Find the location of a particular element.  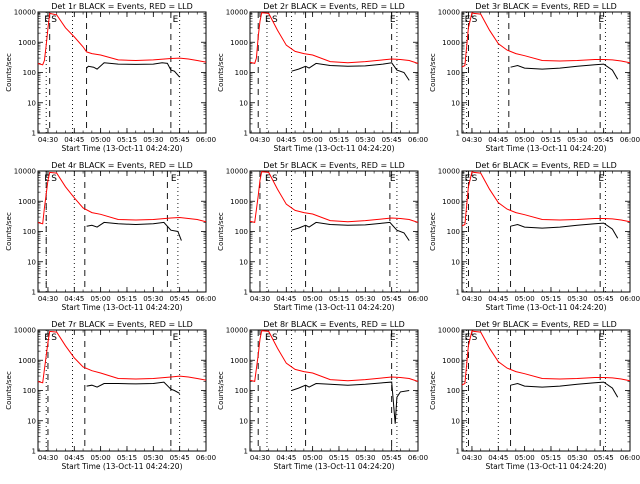

panel-title: Det 6r BLACK = Events, RED = LLD is located at coordinates (546, 165).